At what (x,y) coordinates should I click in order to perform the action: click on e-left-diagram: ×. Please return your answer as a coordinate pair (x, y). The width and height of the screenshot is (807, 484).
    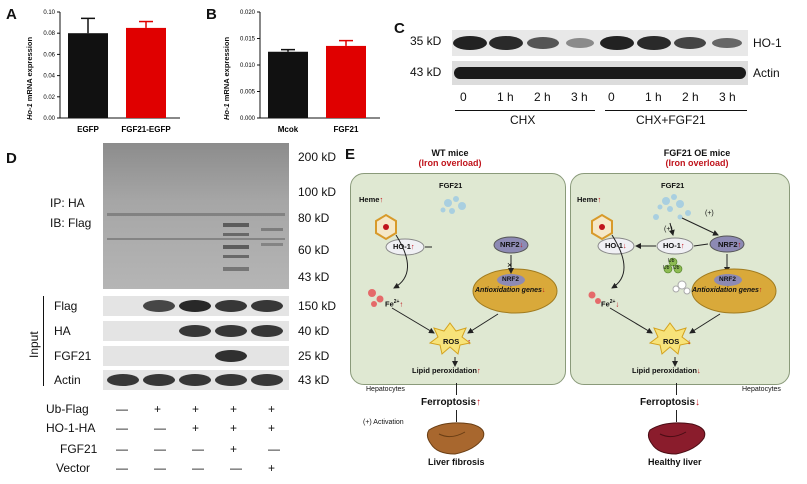
    Looking at the image, I should click on (463, 281).